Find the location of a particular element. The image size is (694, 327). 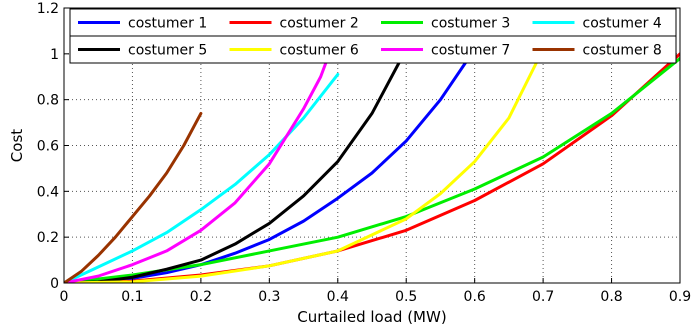

x-tick-label: 0.9 is located at coordinates (680, 297).